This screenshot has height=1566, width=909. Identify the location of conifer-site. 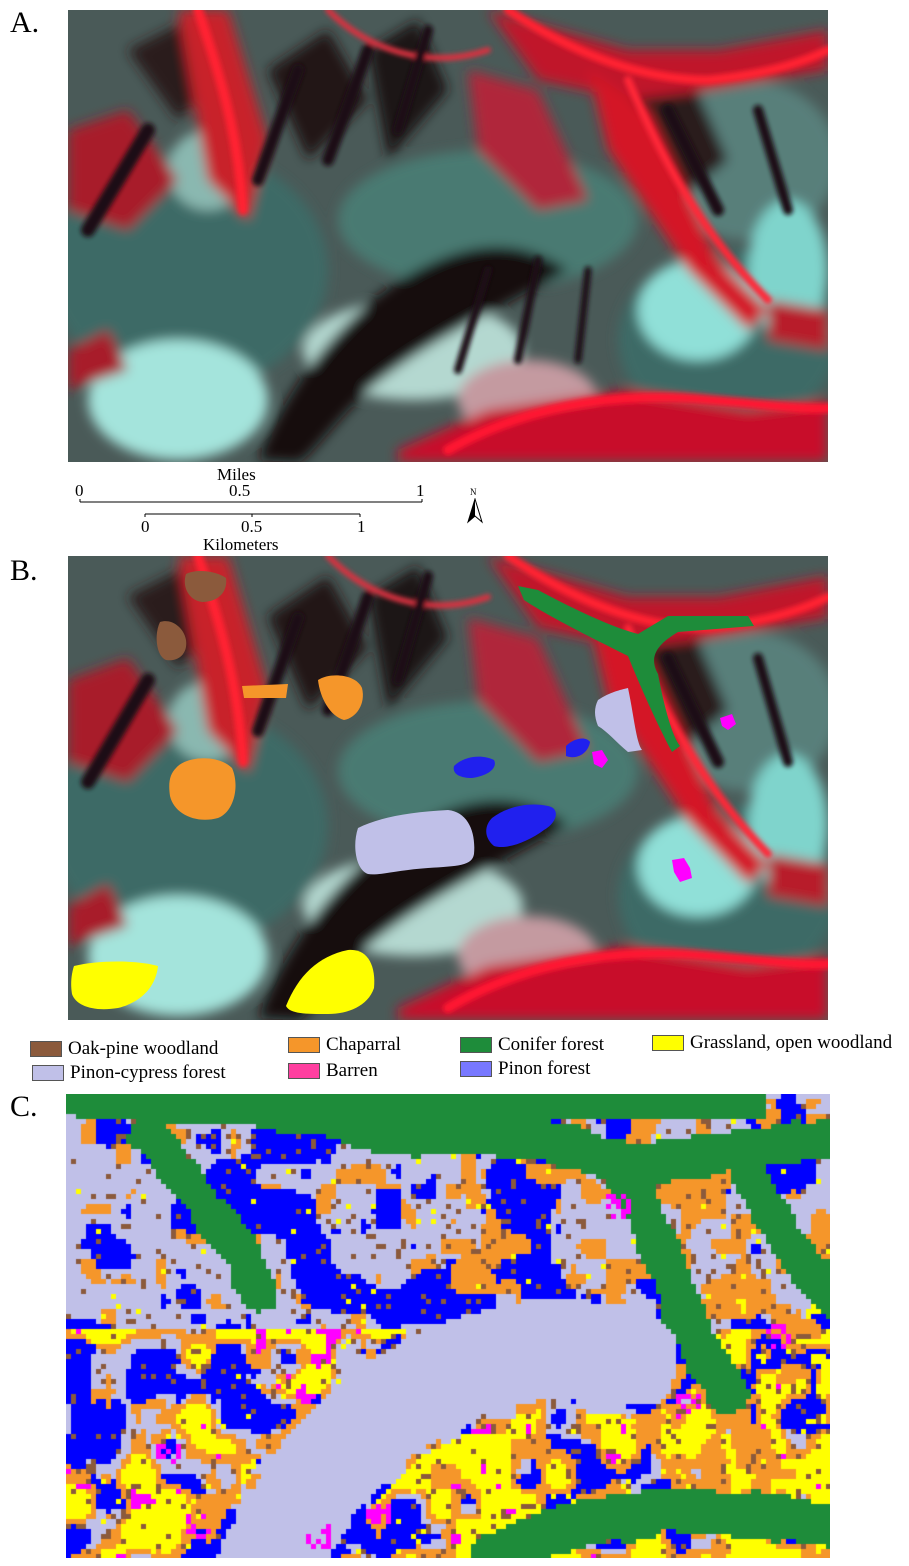
(636, 669).